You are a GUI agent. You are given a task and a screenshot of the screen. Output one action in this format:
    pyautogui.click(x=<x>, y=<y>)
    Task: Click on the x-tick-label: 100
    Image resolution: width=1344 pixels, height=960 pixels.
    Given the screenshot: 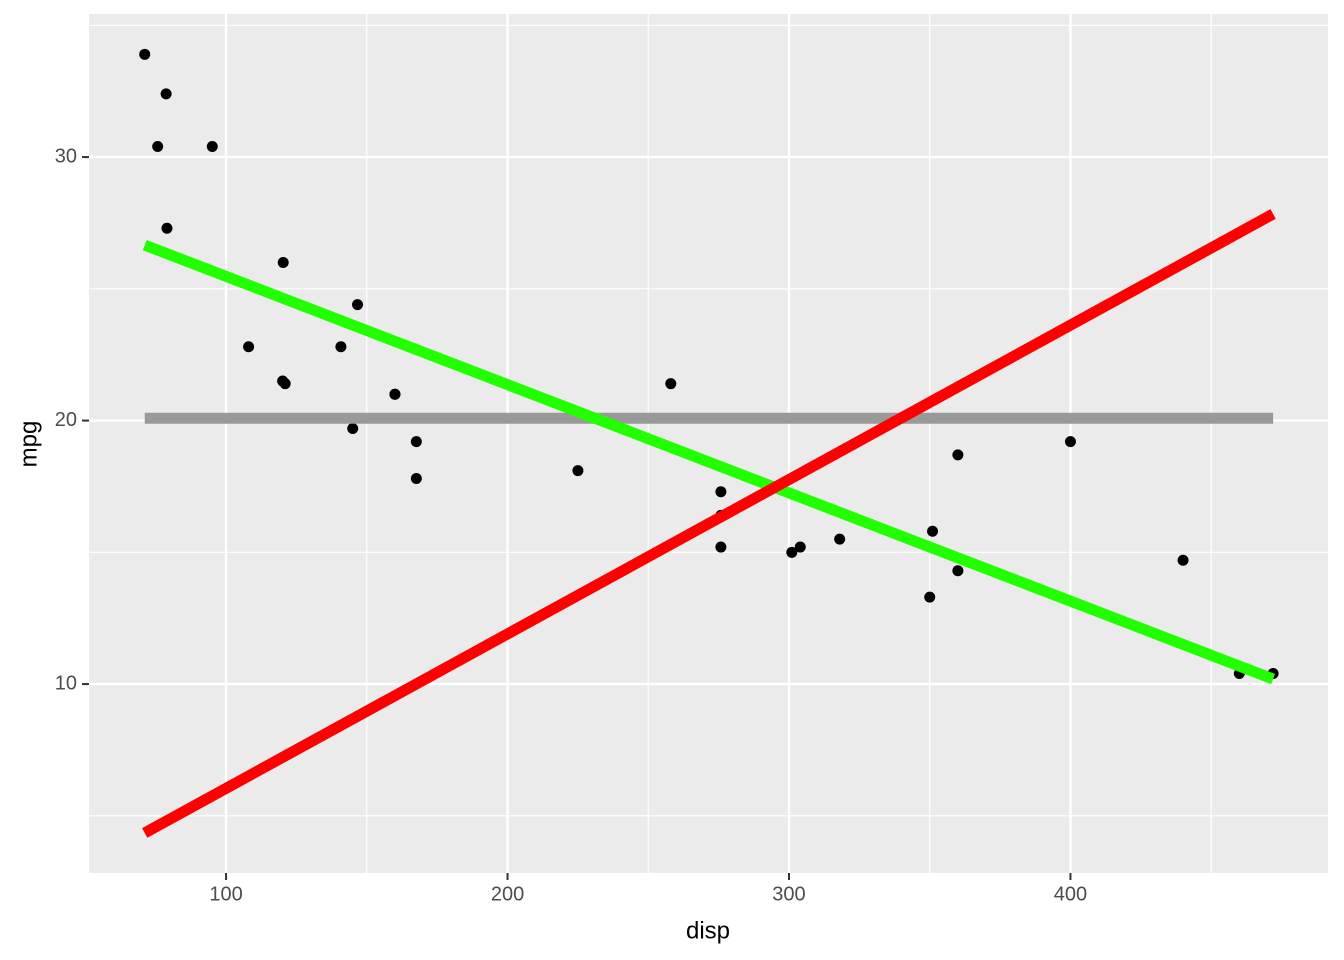 What is the action you would take?
    pyautogui.click(x=225, y=894)
    